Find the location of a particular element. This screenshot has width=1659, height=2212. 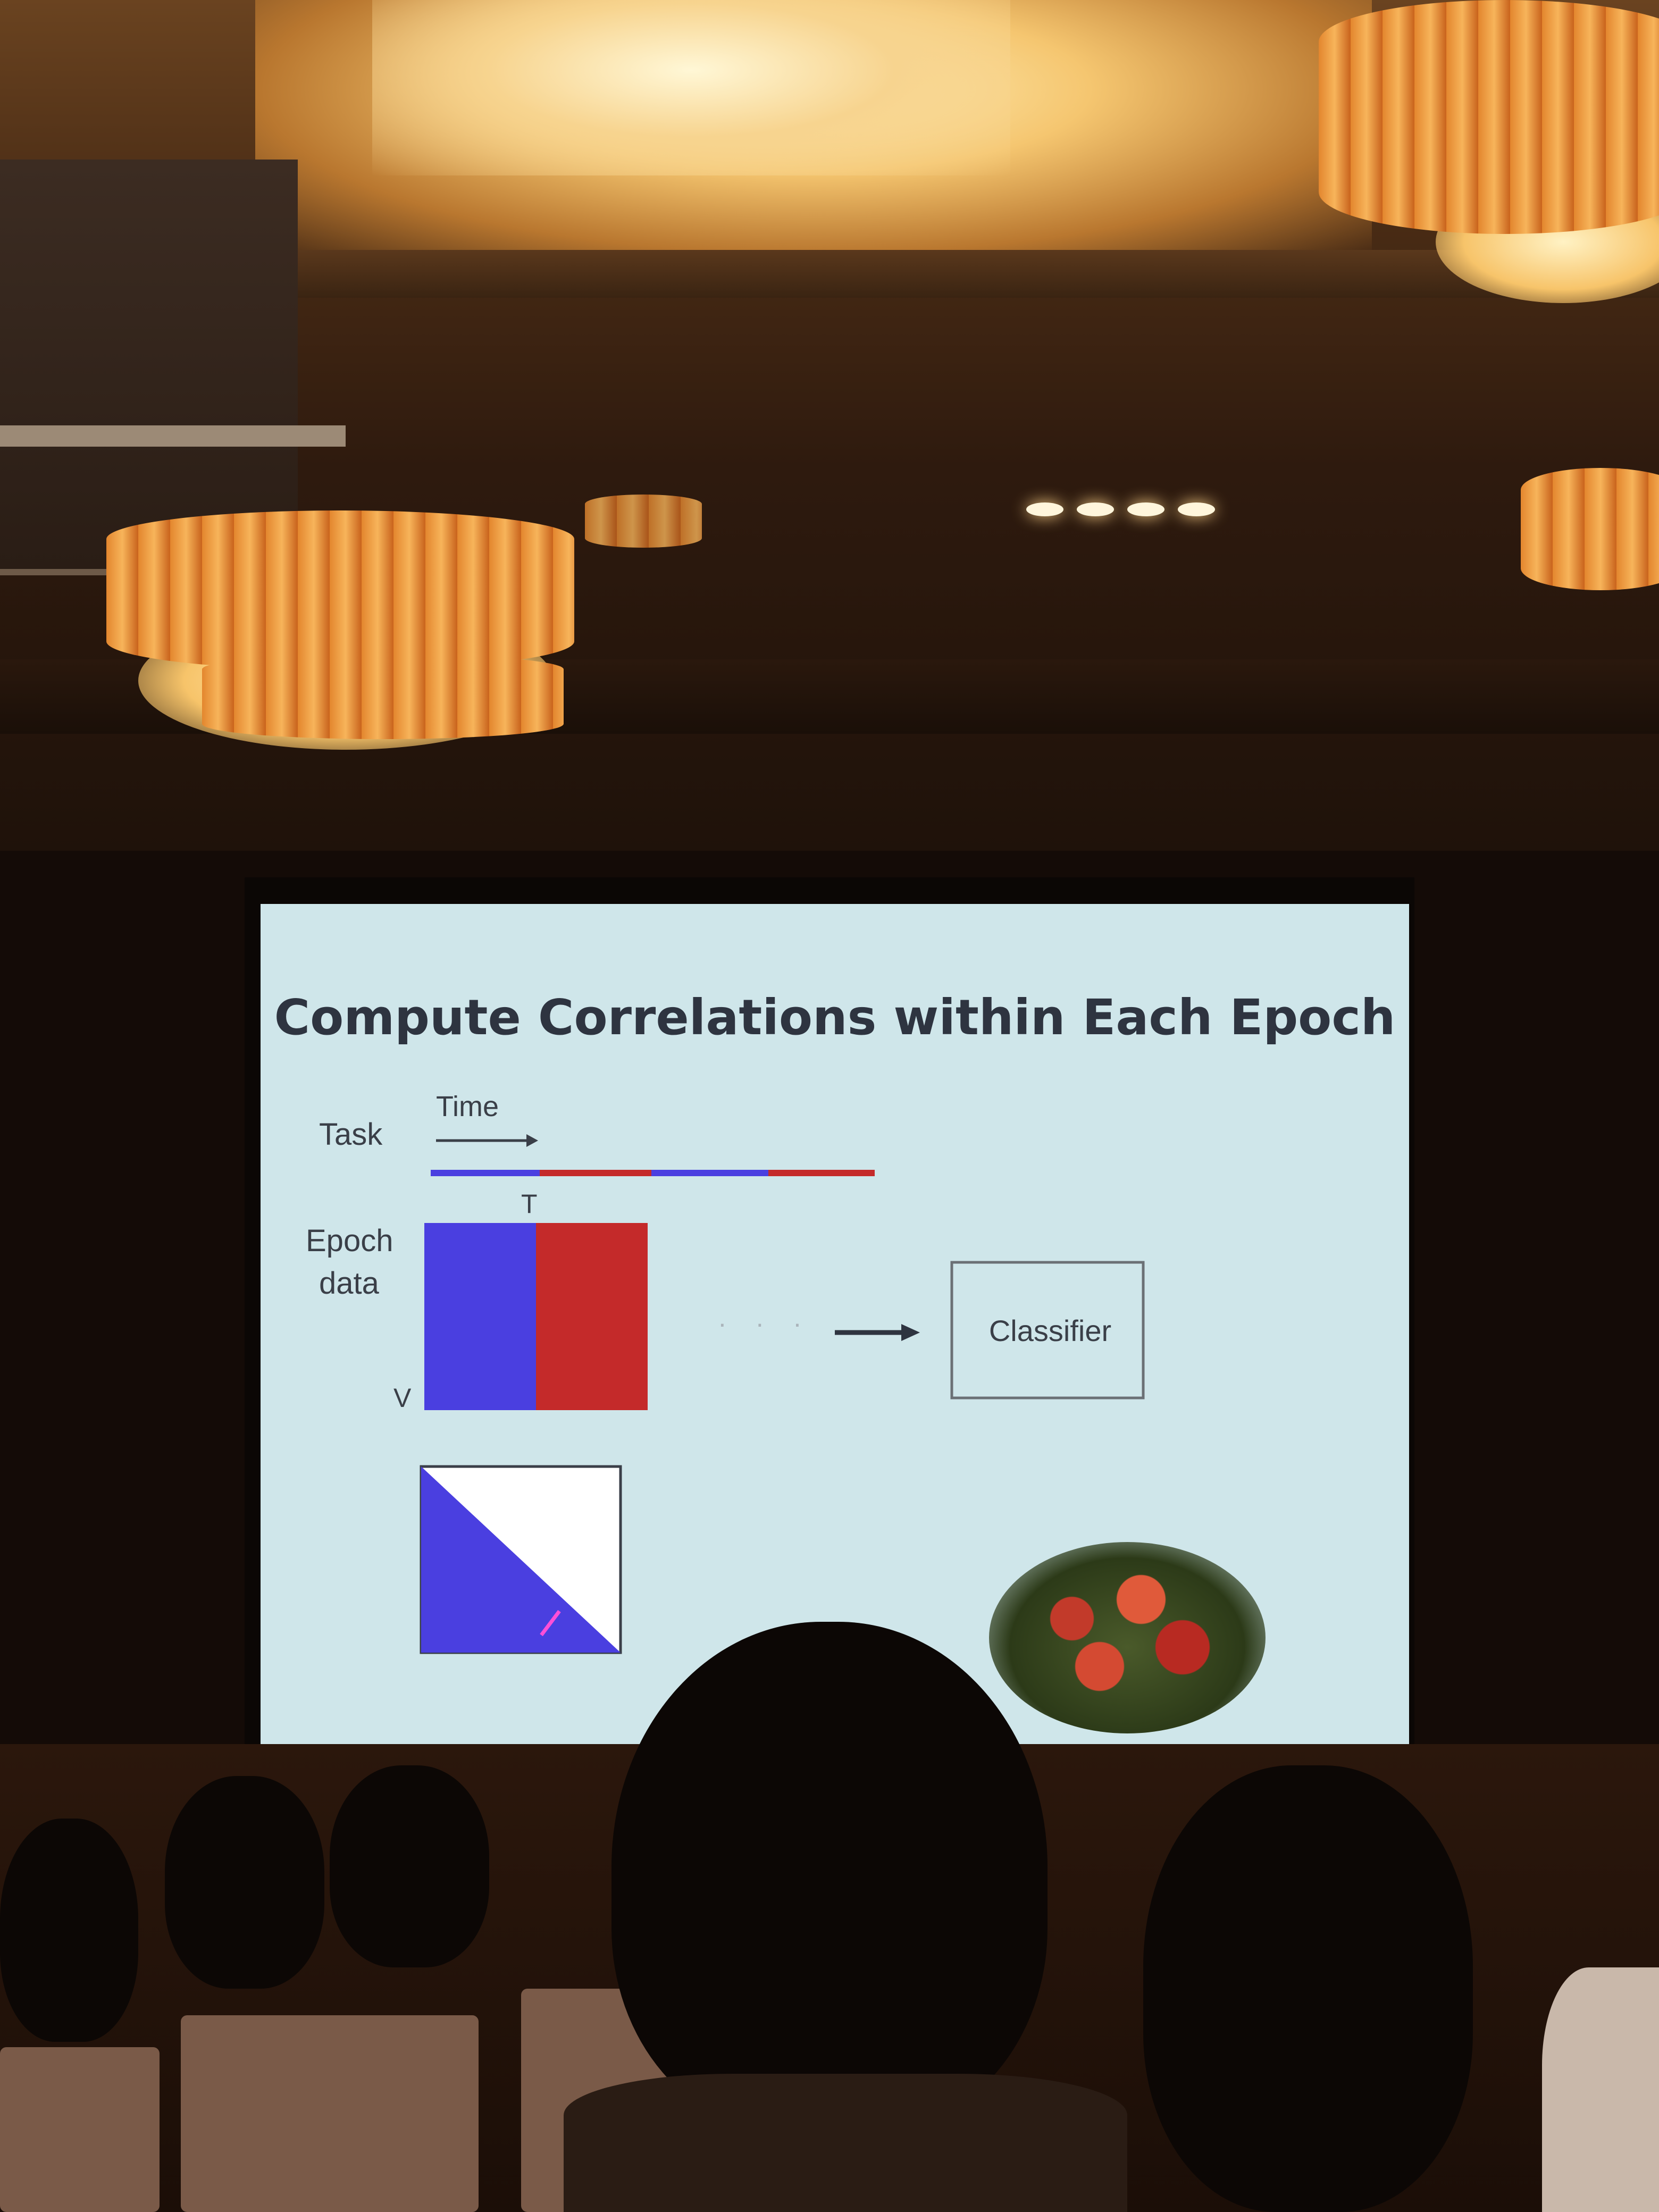

ceiling-beam is located at coordinates (978, 274).